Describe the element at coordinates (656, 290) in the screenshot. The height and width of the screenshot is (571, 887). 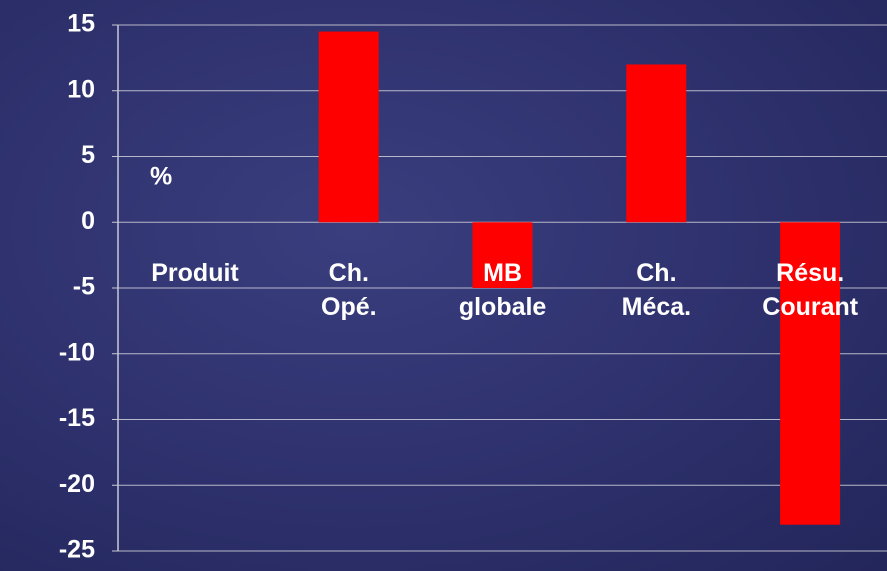
I see `x-tick-label: Ch. Méca.` at that location.